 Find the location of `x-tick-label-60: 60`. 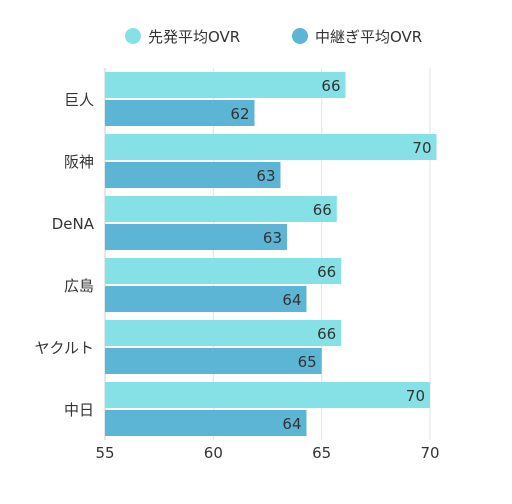

x-tick-label-60: 60 is located at coordinates (213, 453).